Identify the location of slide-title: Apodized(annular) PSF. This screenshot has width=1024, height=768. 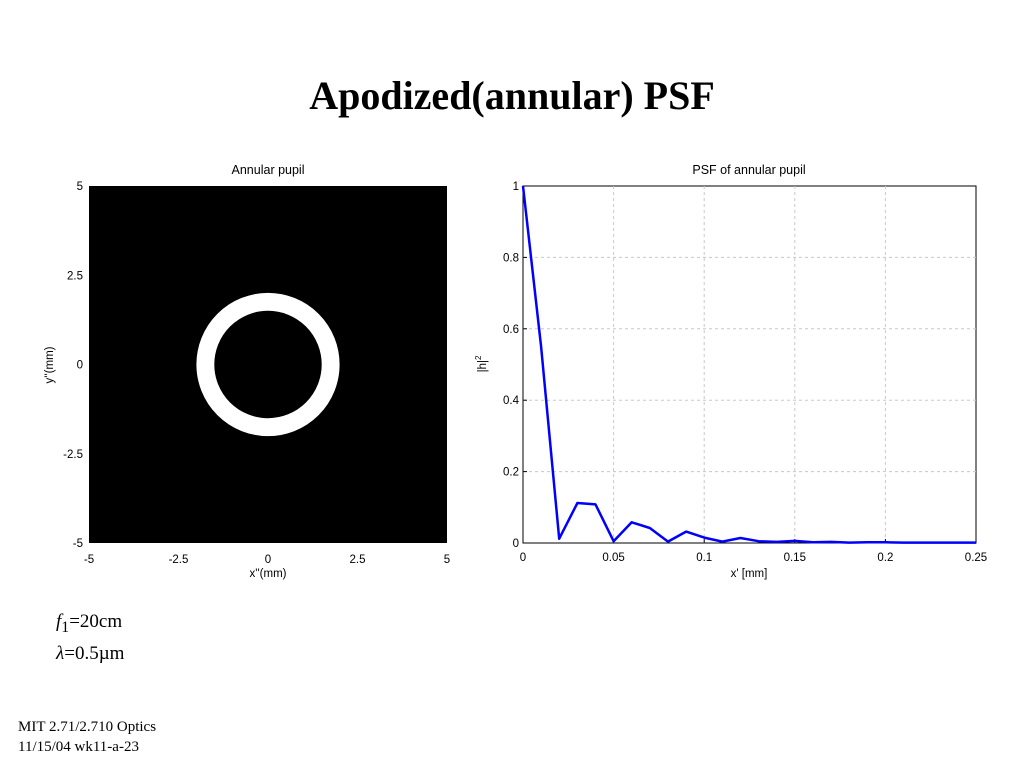
(512, 95).